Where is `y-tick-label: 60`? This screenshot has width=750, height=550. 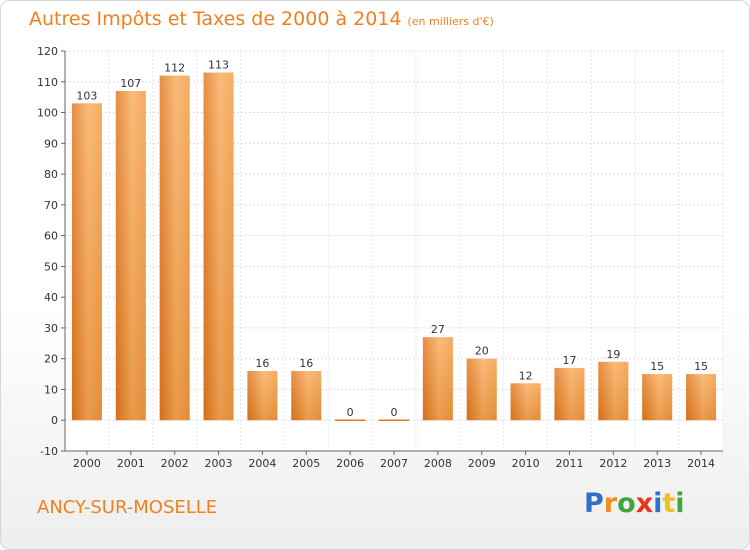 y-tick-label: 60 is located at coordinates (51, 236).